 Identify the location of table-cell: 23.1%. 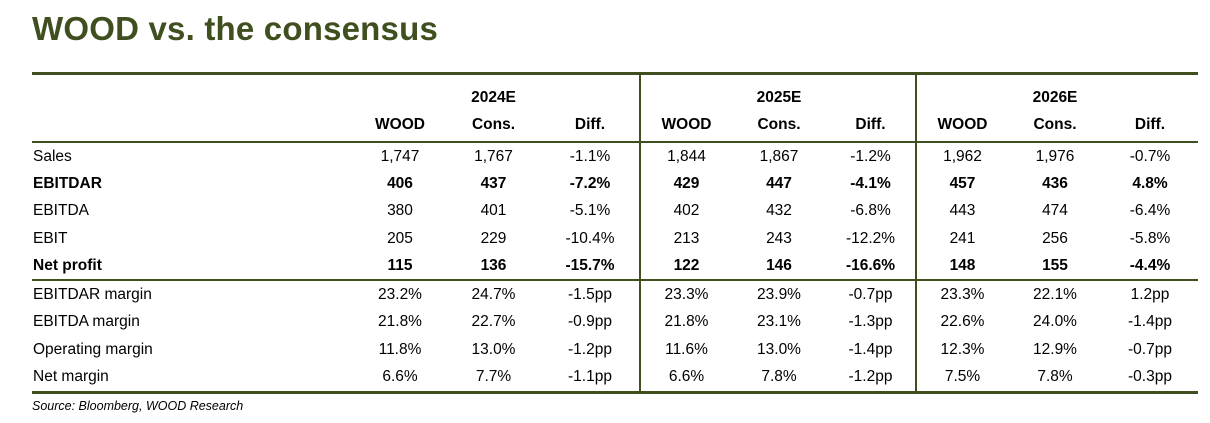
(779, 322).